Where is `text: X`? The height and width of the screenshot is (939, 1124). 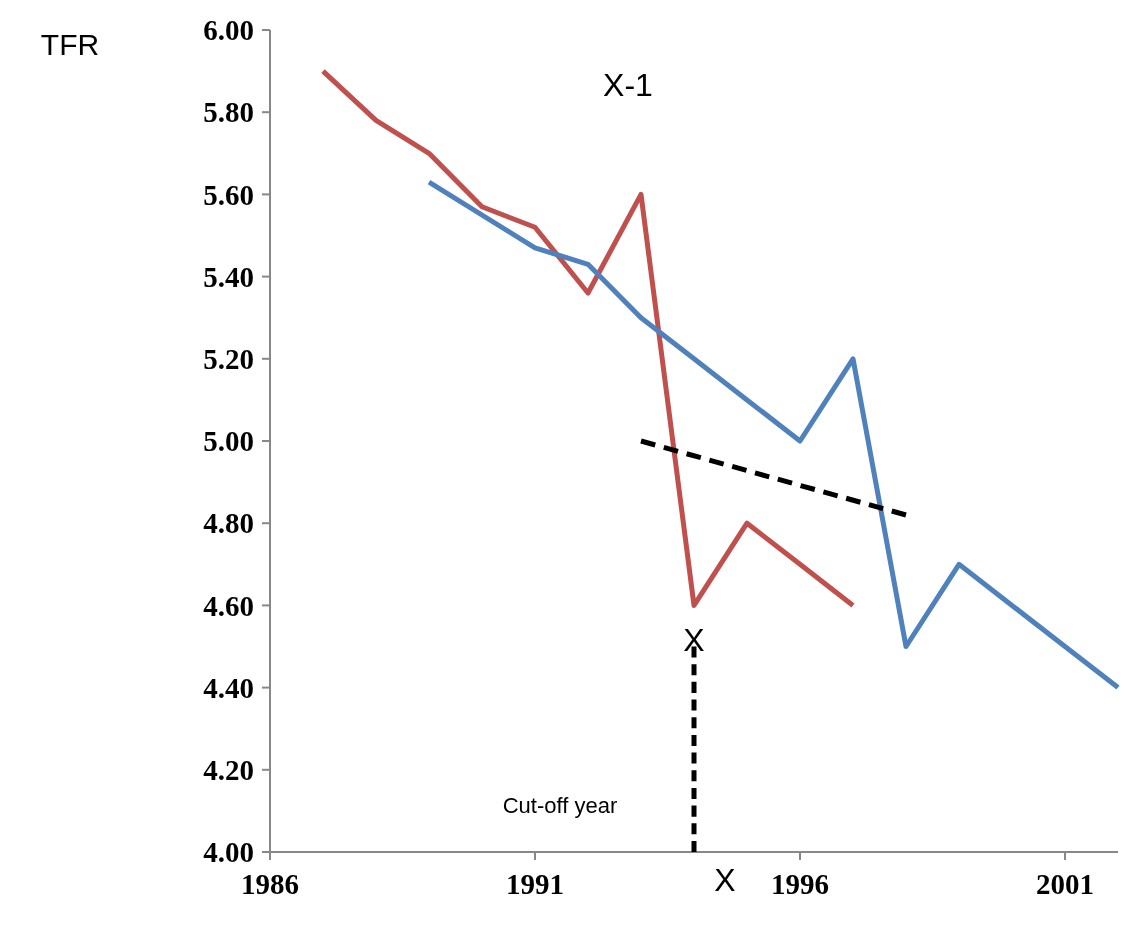 text: X is located at coordinates (725, 880).